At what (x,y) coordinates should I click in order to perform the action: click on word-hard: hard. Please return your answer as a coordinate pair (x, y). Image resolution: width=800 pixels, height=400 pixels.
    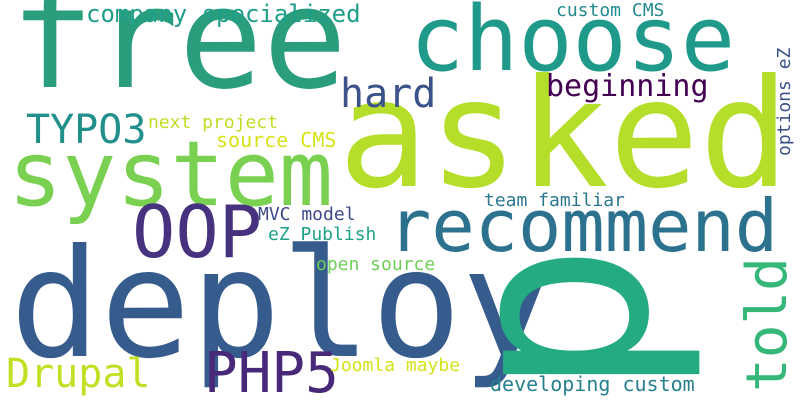
    Looking at the image, I should click on (388, 94).